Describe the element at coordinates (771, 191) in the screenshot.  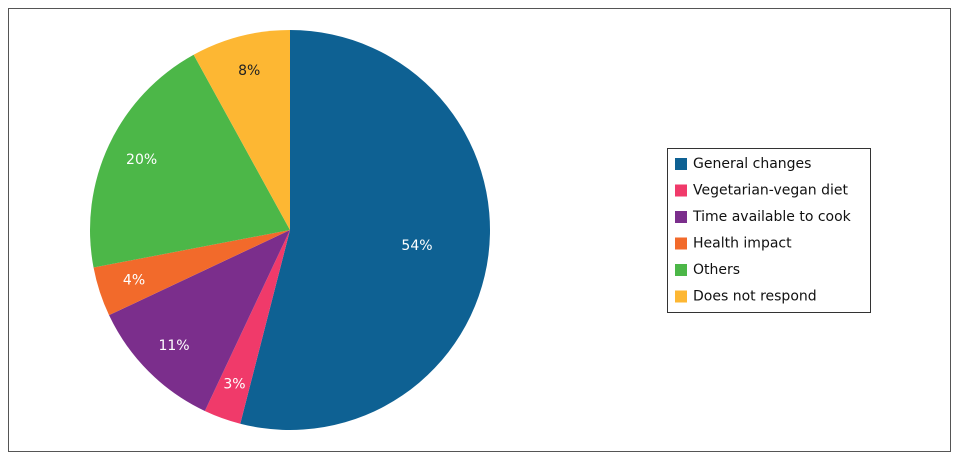
I see `legend-label: Vegetarian-vegan diet` at that location.